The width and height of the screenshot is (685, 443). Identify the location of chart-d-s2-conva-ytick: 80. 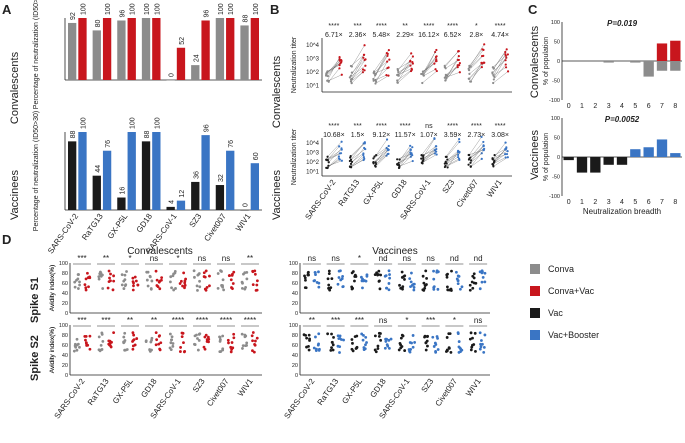
(65, 336).